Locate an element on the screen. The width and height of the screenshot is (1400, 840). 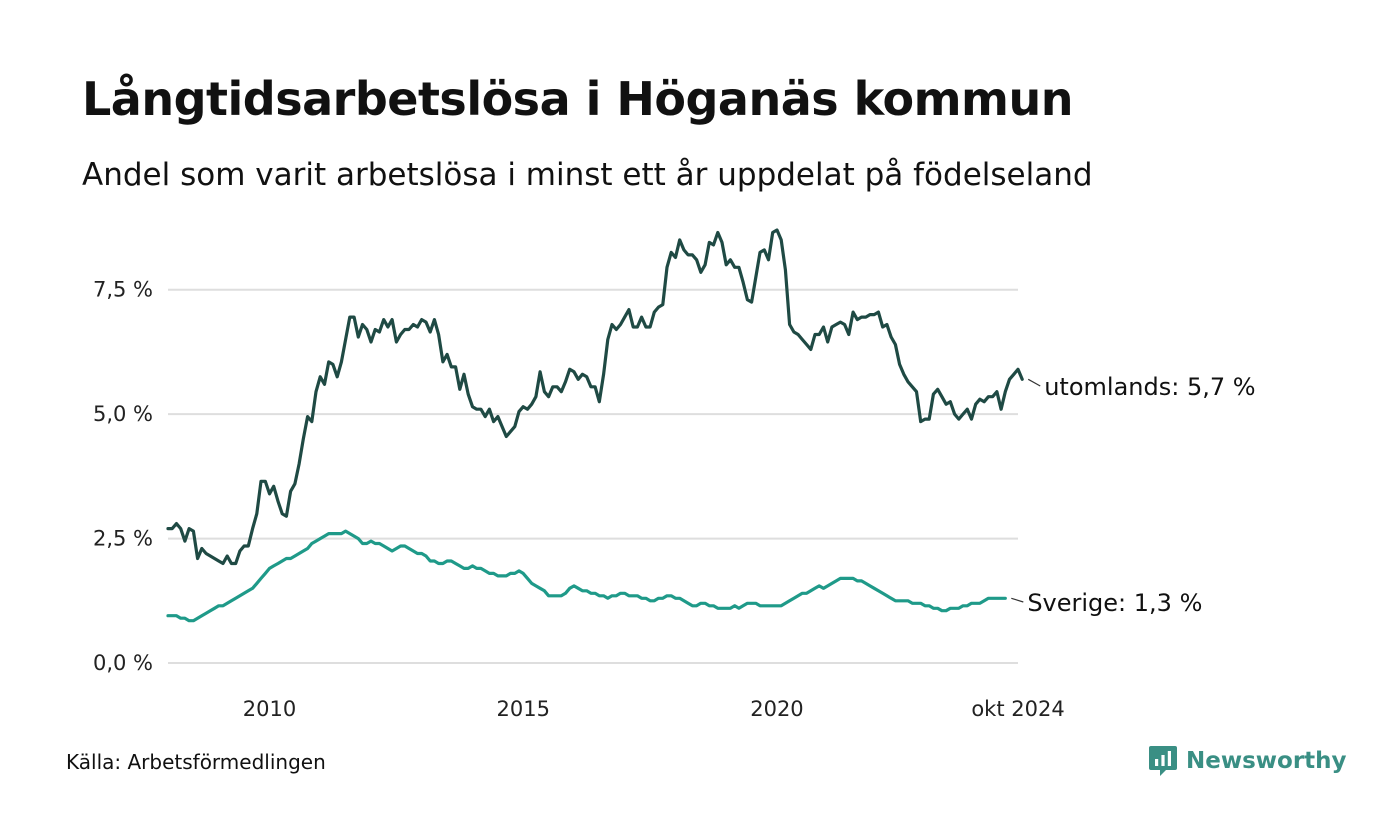
x-tick-label: okt 2024 is located at coordinates (1017, 709).